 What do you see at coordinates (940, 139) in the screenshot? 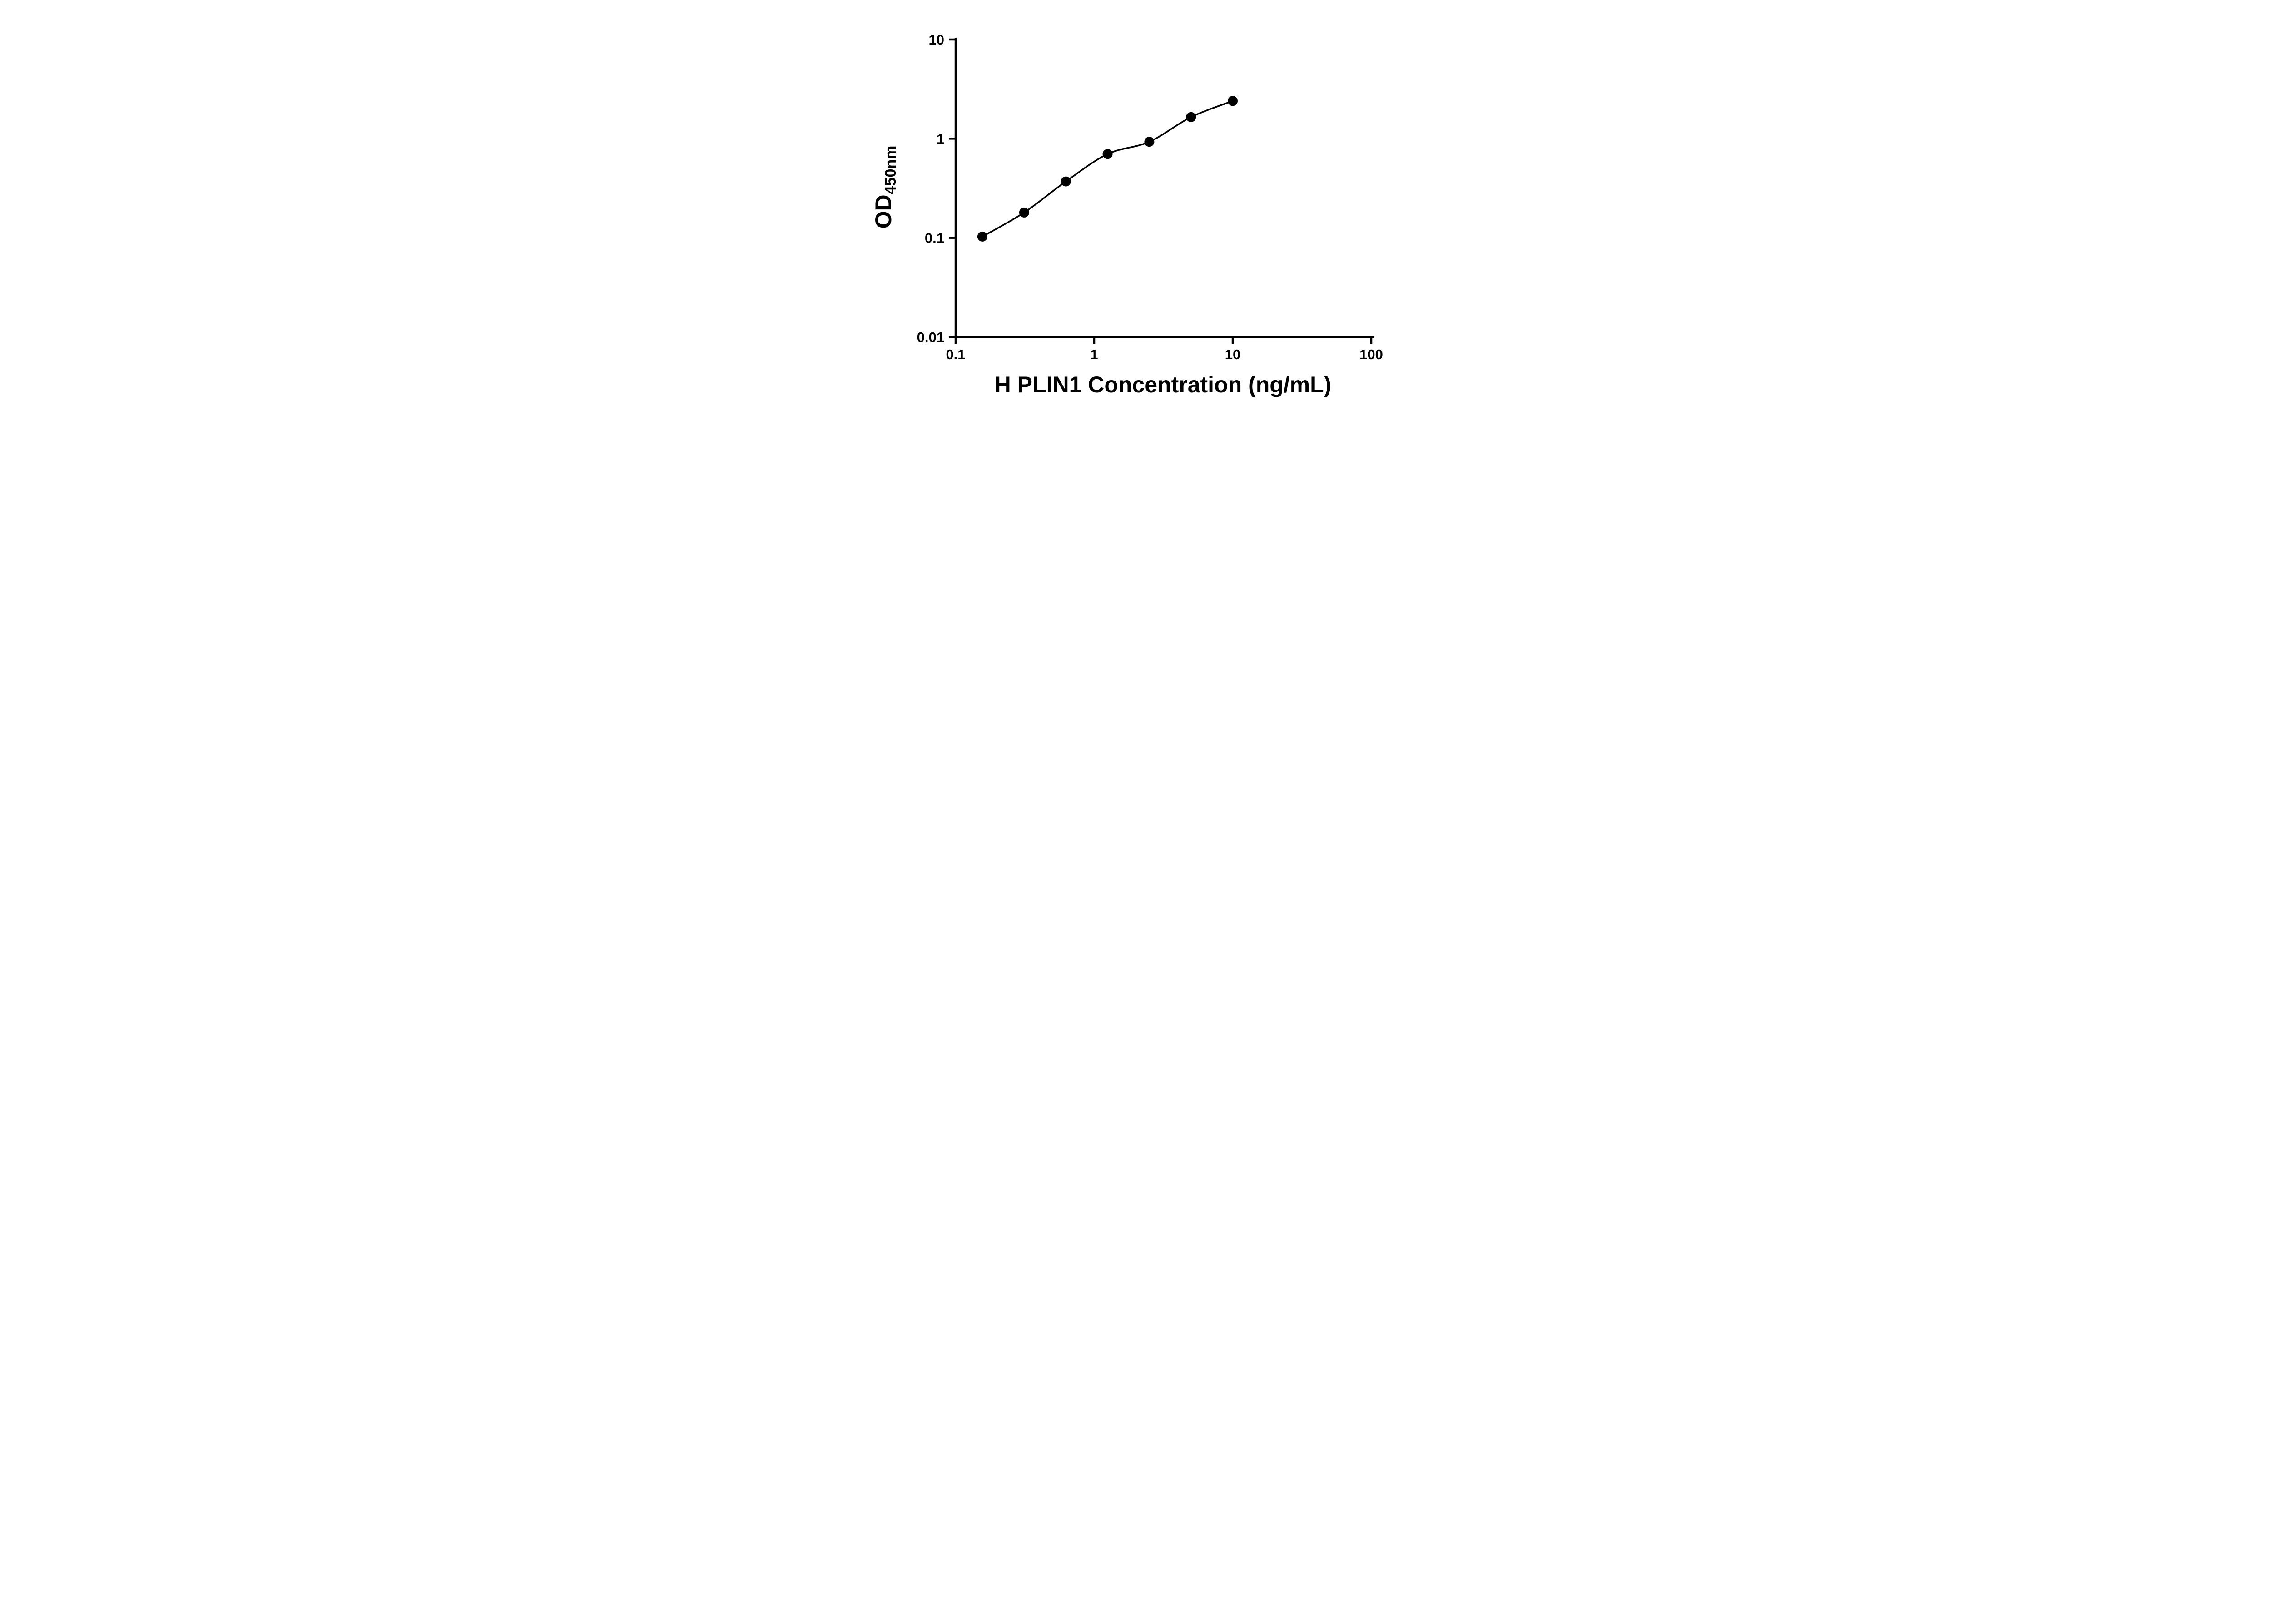
I see `y-axis-tick-label: 1` at bounding box center [940, 139].